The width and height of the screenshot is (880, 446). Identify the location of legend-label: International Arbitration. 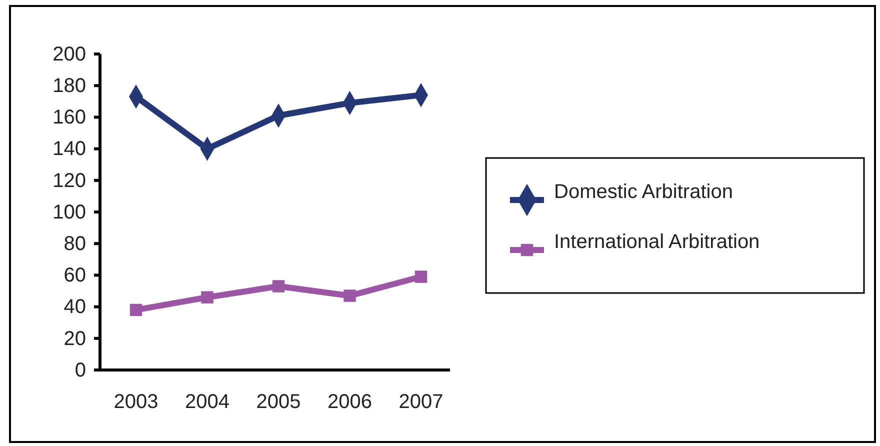
(657, 242).